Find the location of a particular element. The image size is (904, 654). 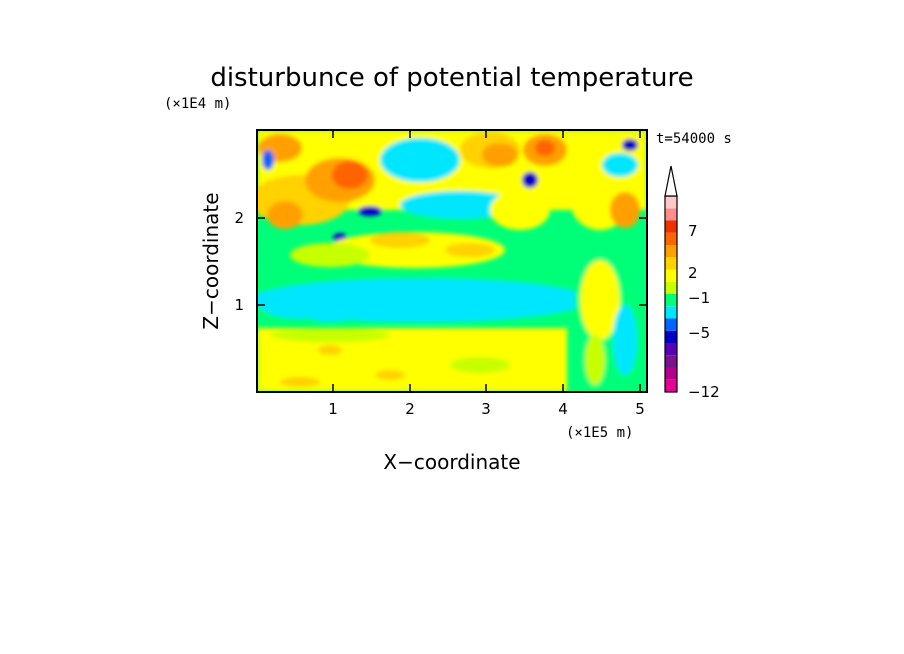

colorbar-tick-label: −12 is located at coordinates (704, 392).